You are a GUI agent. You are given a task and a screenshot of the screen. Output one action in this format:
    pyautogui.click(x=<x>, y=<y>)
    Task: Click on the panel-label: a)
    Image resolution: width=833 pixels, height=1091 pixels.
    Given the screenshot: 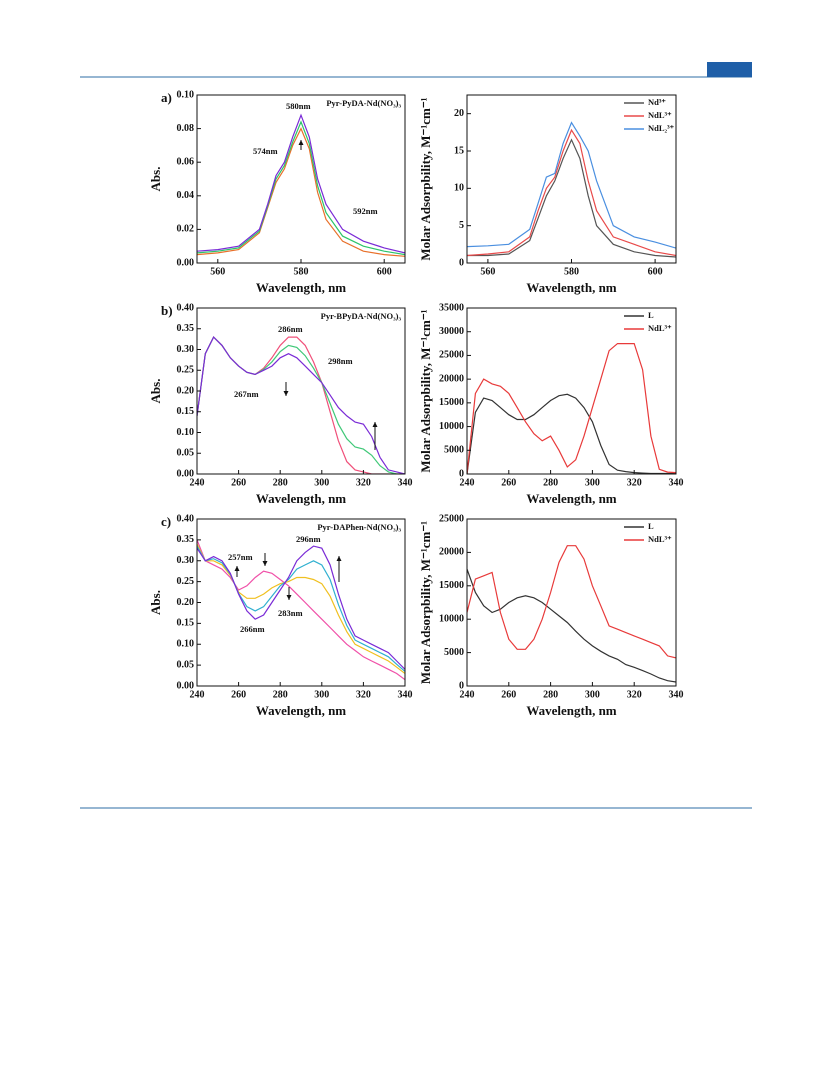 What is the action you would take?
    pyautogui.click(x=166, y=97)
    